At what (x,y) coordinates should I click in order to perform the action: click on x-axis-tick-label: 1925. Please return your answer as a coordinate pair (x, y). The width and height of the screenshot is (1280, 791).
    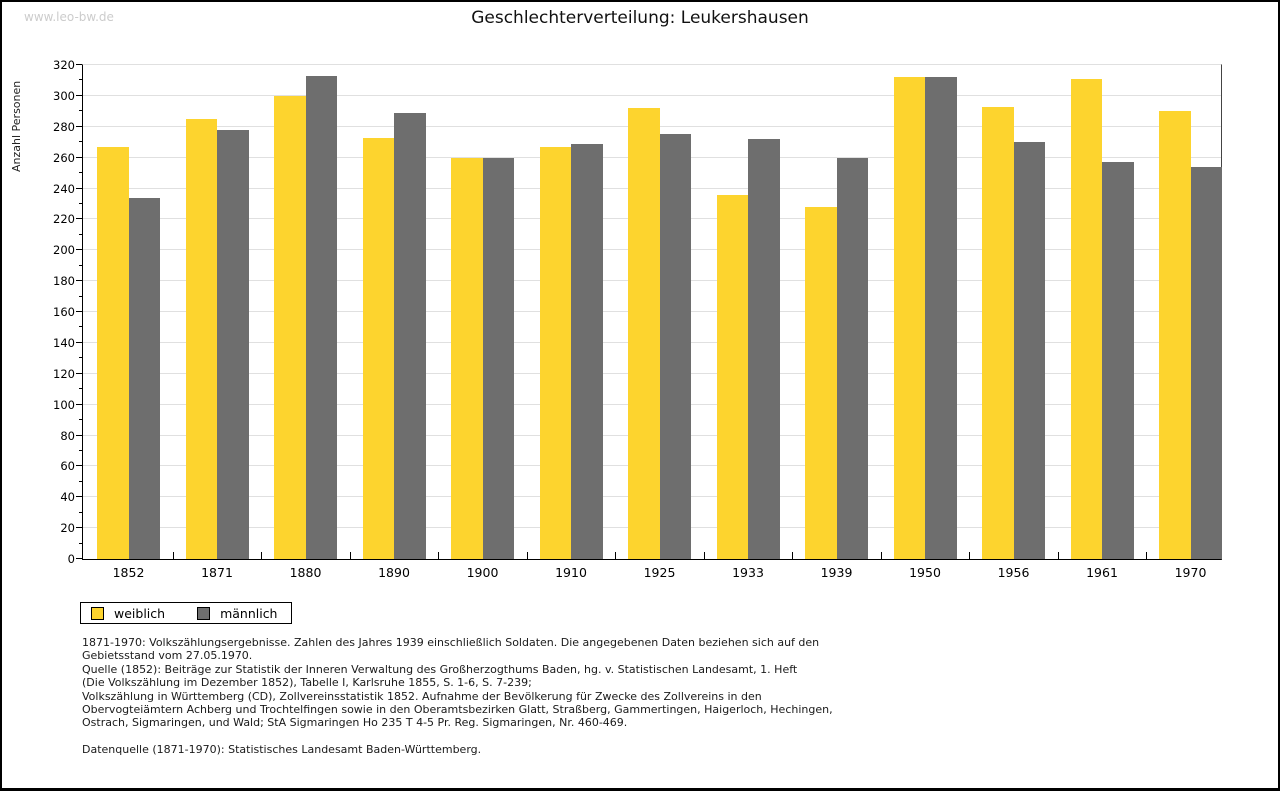
    Looking at the image, I should click on (659, 572).